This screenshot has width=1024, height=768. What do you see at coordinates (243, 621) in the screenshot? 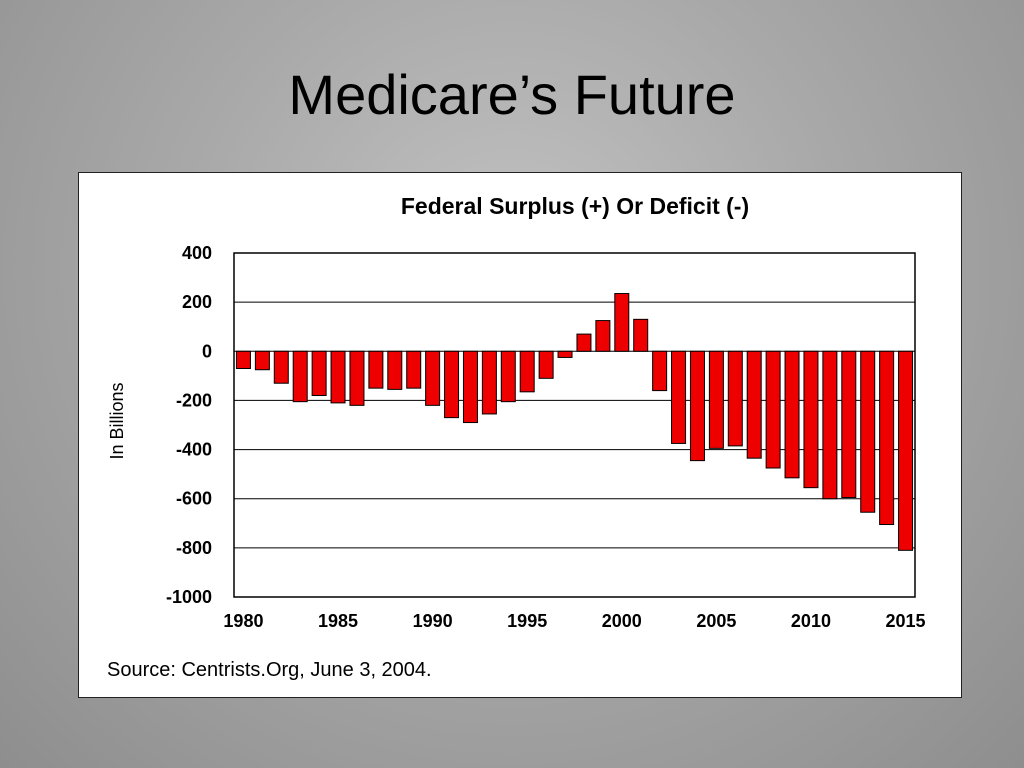
I see `x-tick-label: 1980` at bounding box center [243, 621].